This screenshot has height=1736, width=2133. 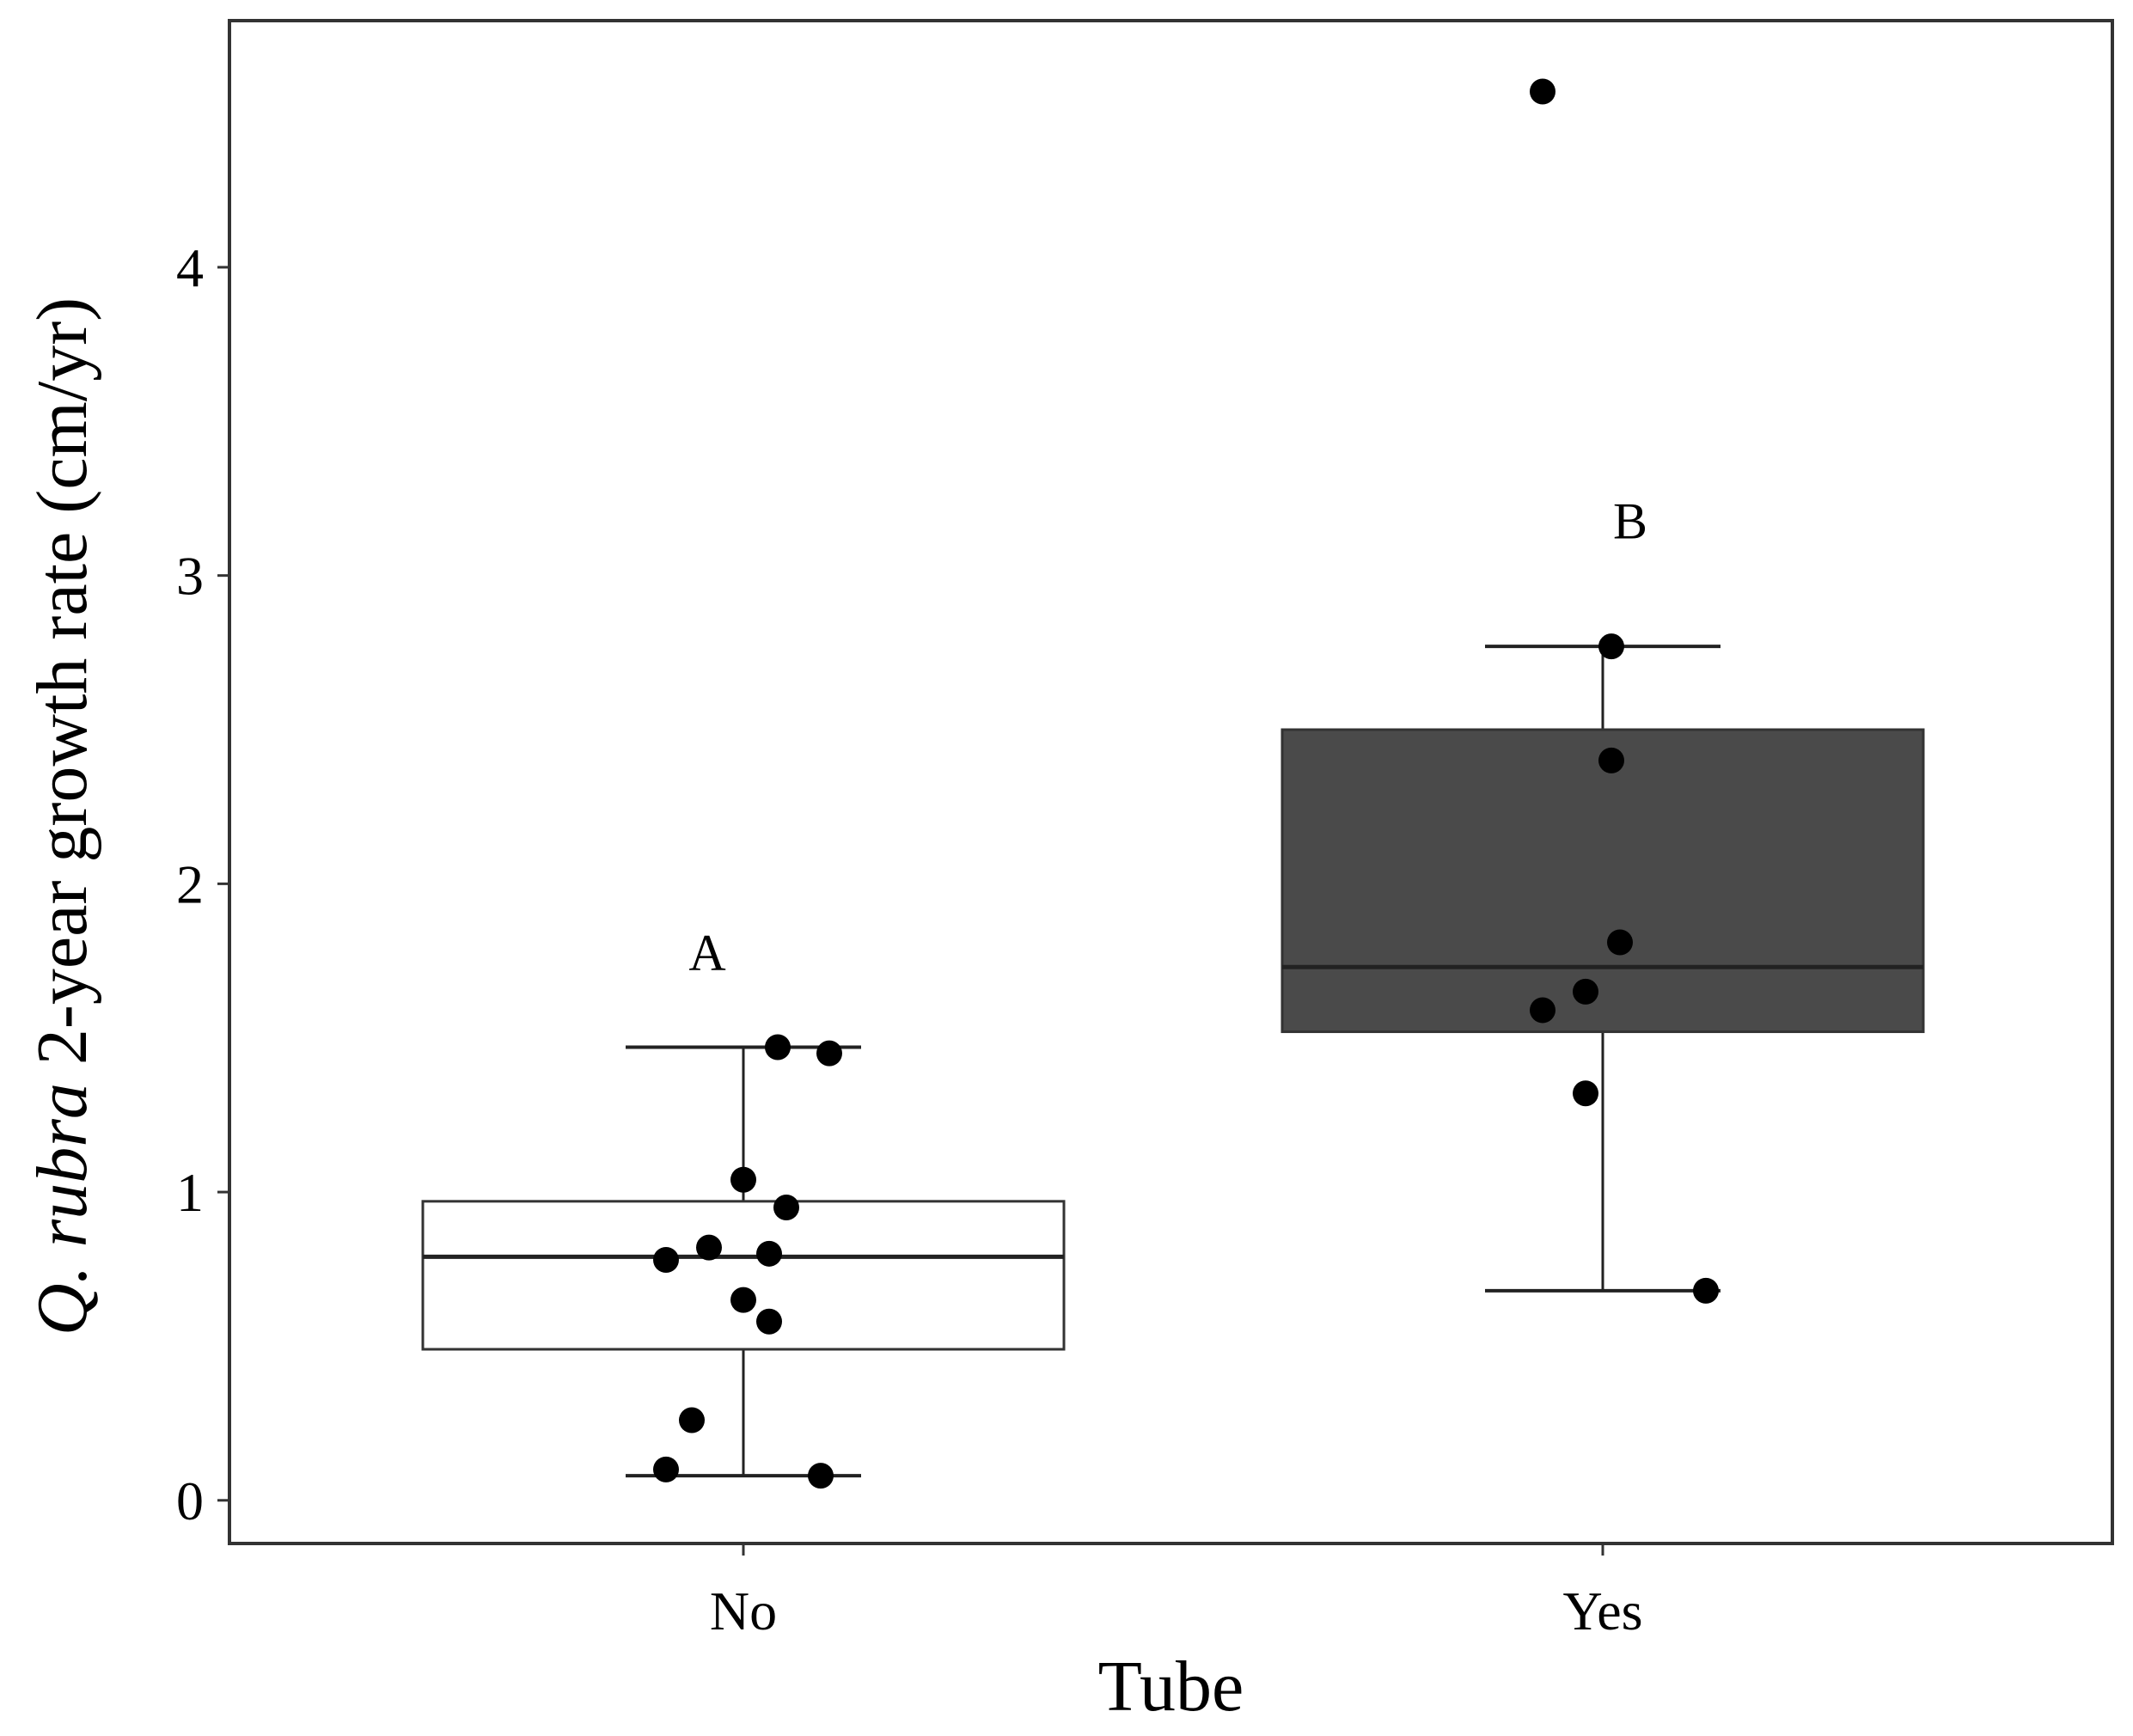 What do you see at coordinates (1171, 1687) in the screenshot?
I see `x-axis-title: Tube` at bounding box center [1171, 1687].